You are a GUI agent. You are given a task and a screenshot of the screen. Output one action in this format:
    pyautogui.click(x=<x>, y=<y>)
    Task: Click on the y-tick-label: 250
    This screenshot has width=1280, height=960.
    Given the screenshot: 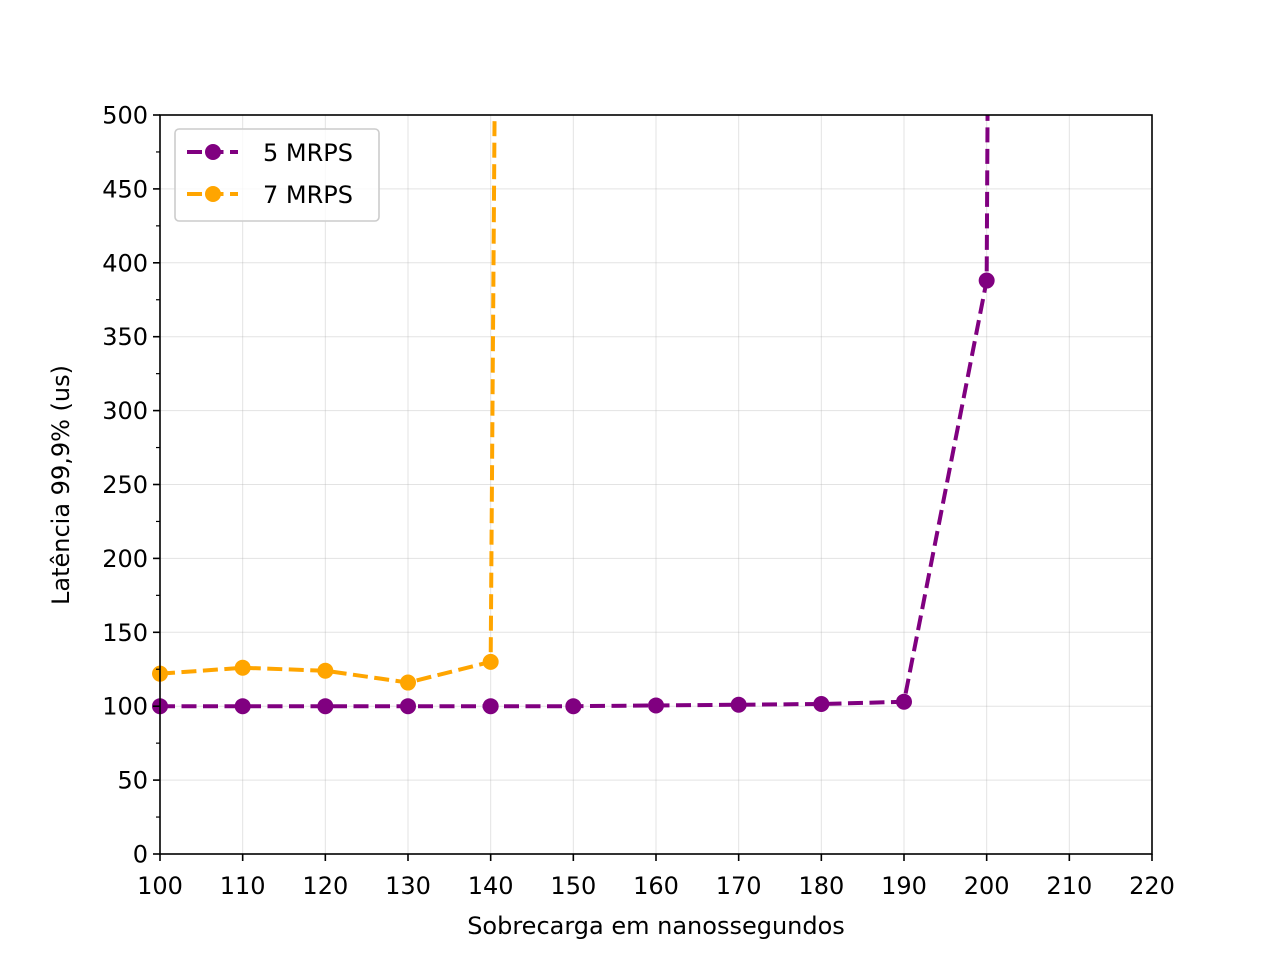 What is the action you would take?
    pyautogui.click(x=125, y=485)
    